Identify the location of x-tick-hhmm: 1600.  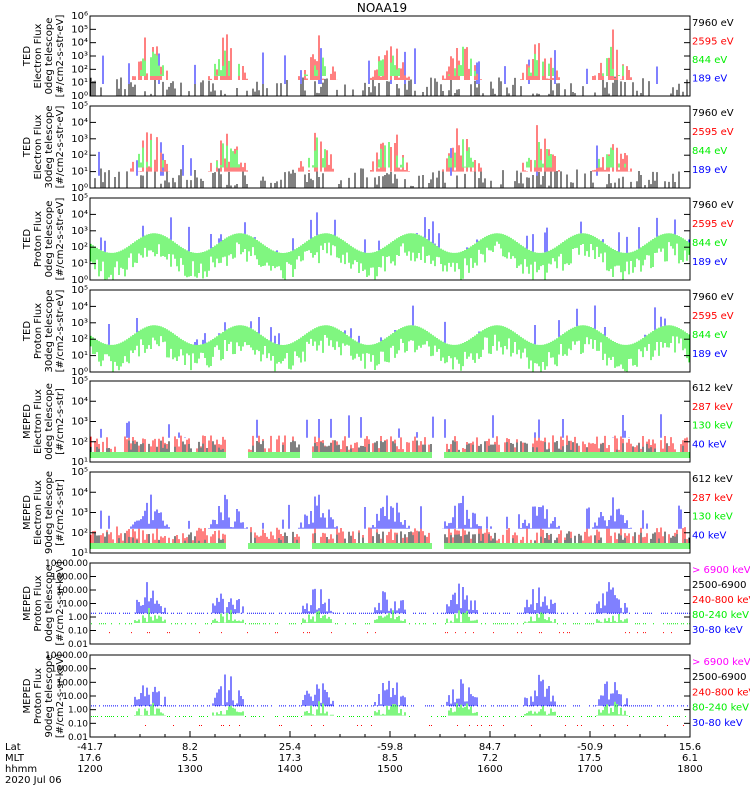
(489, 769).